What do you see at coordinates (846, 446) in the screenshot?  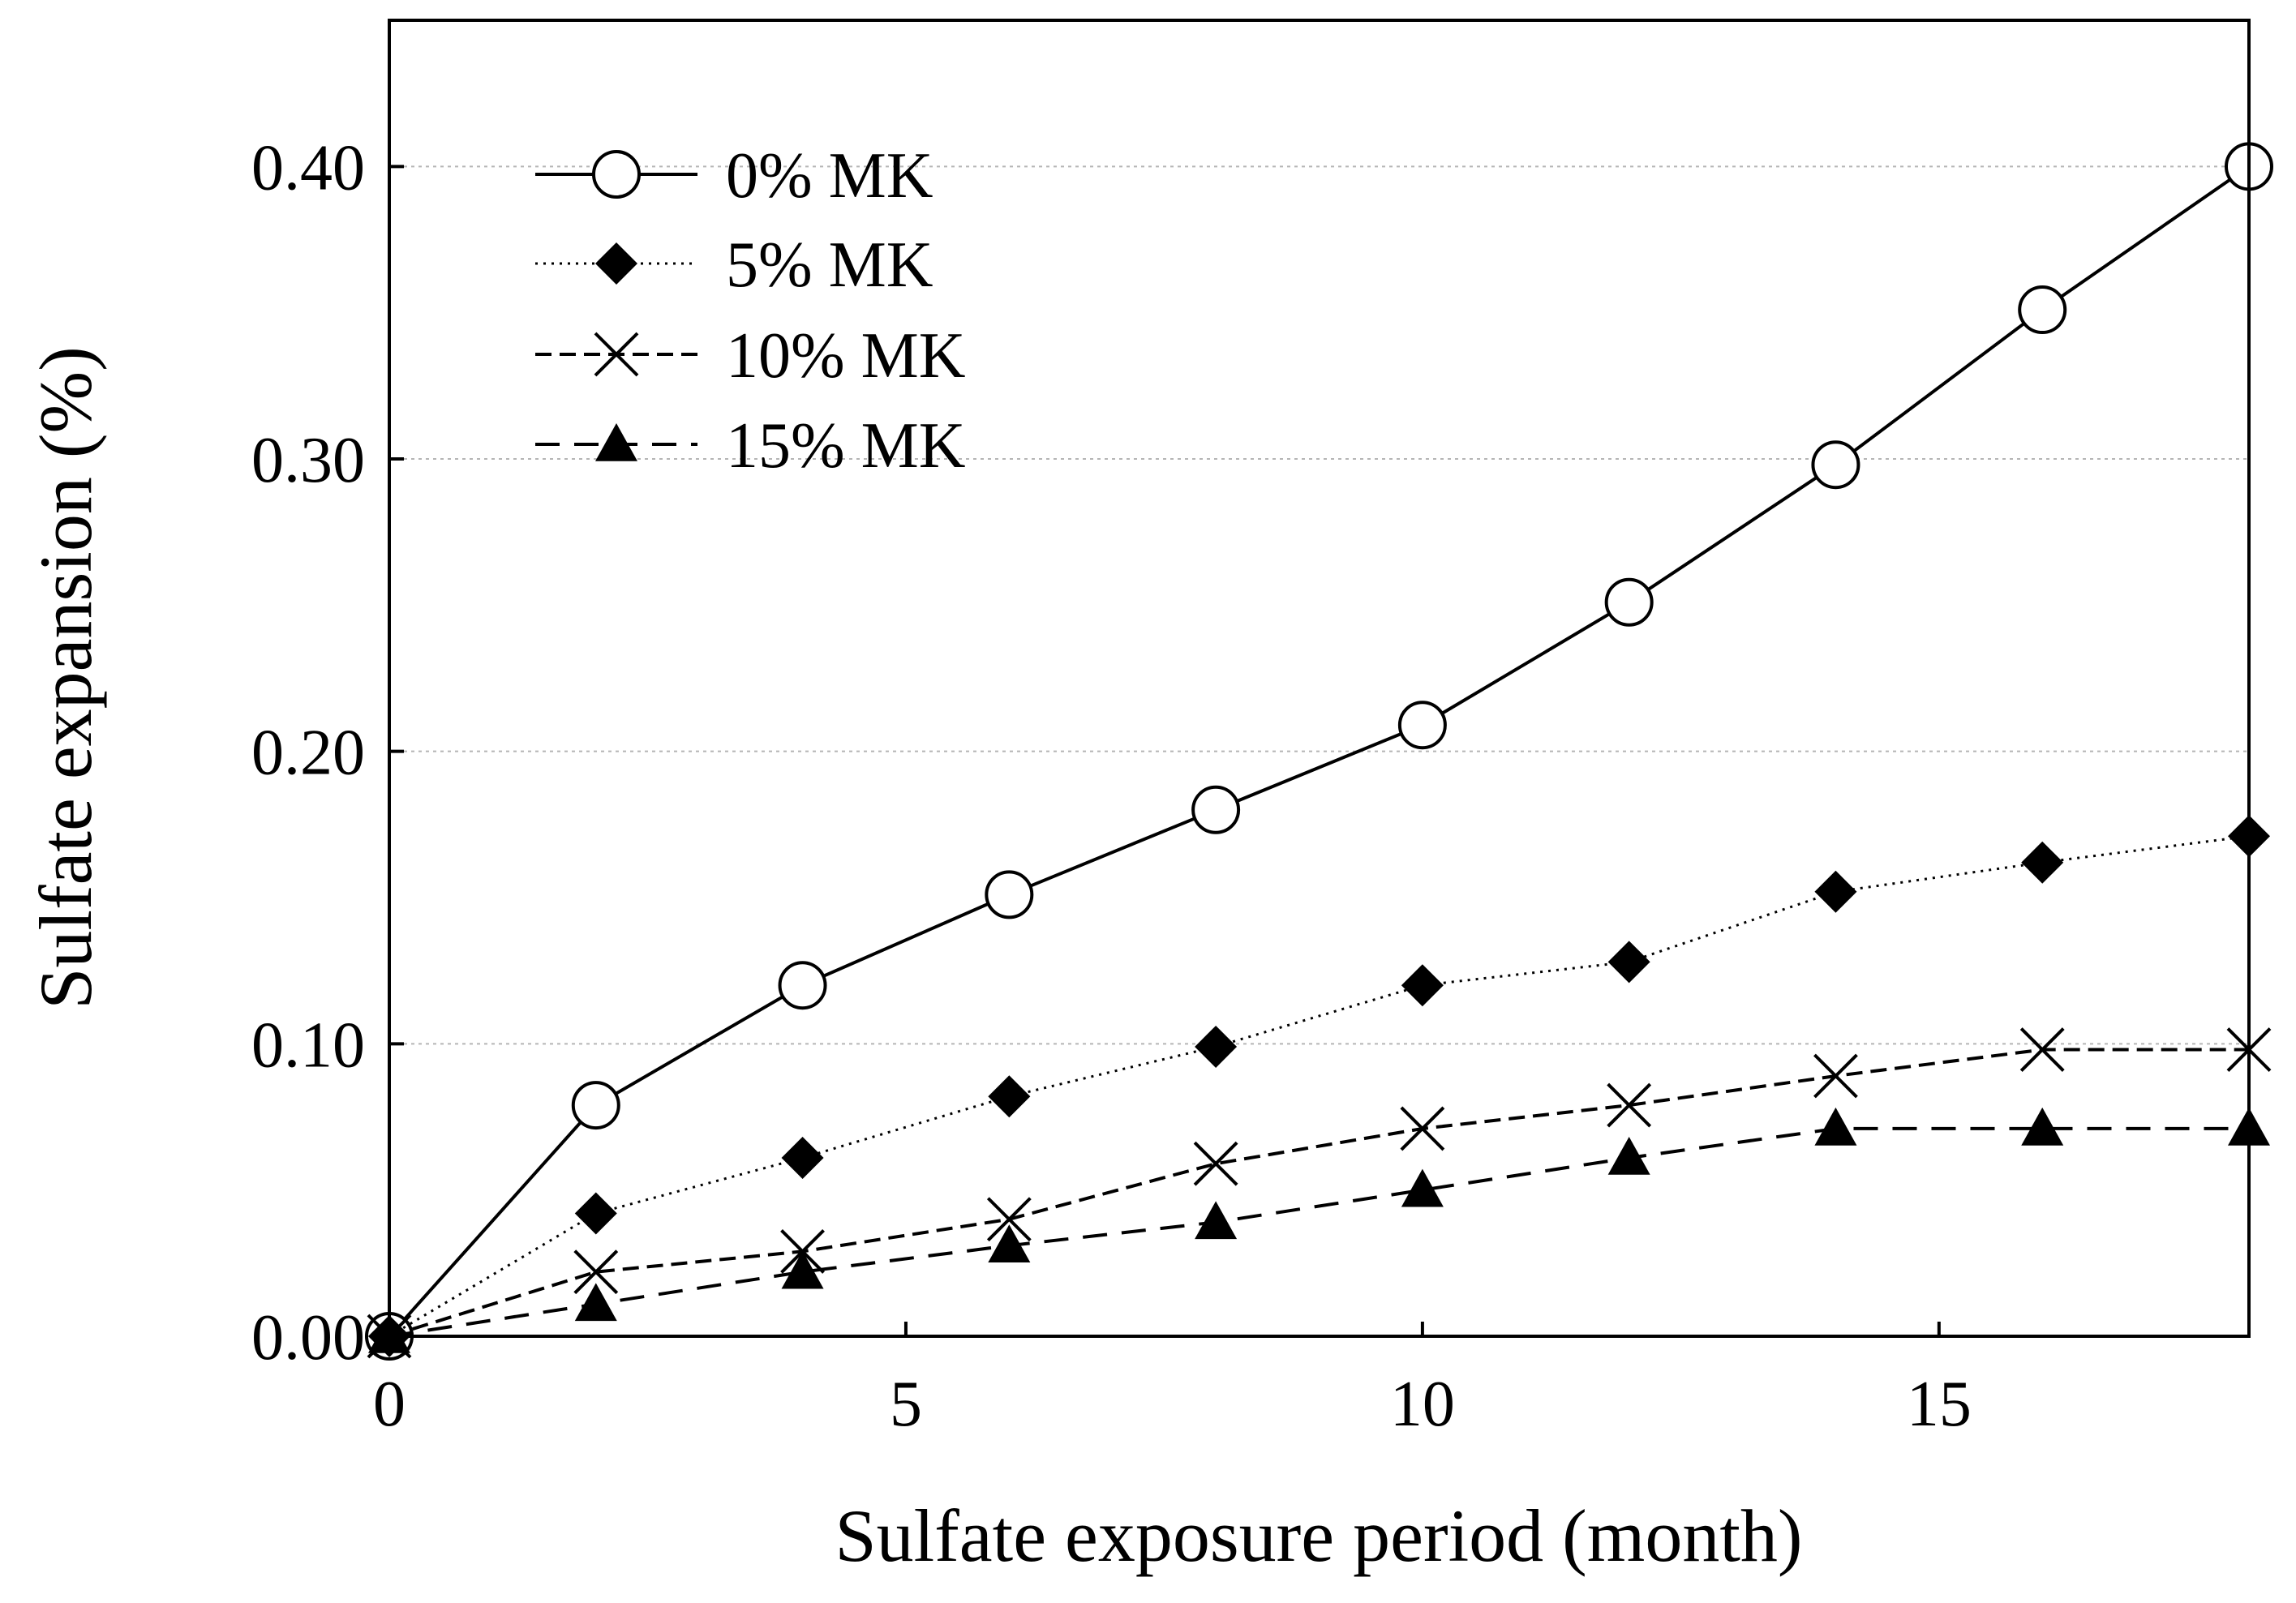 I see `legend-label: 15% MK` at bounding box center [846, 446].